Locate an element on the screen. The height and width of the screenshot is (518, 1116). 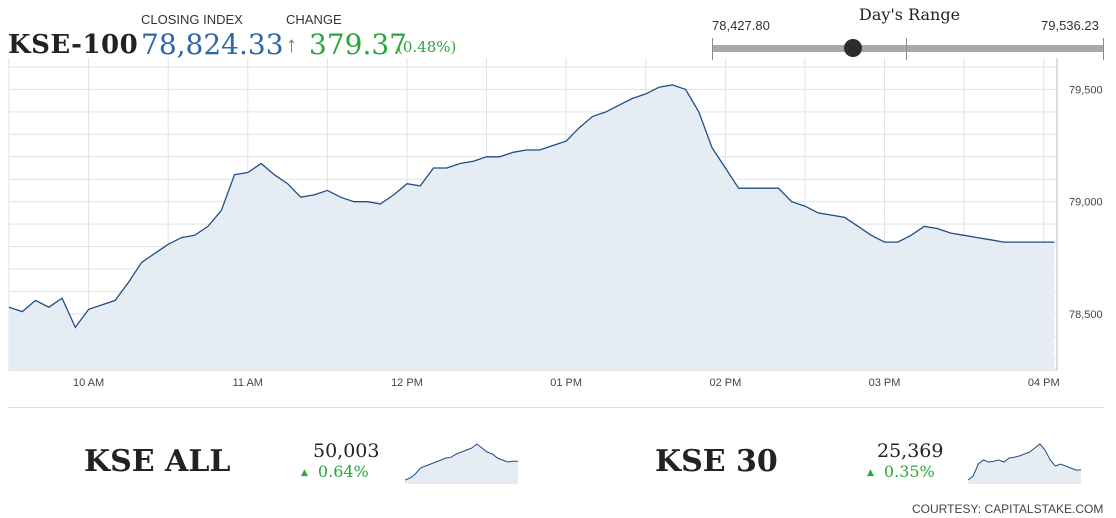
kse-30-change: ▲ 0.35% is located at coordinates (901, 471).